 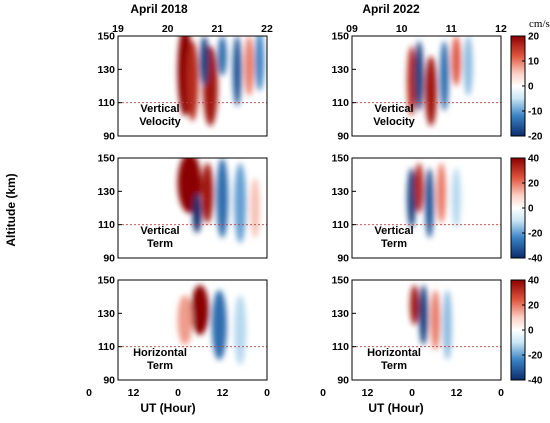 What do you see at coordinates (534, 159) in the screenshot?
I see `colorbar-tick-label: 40` at bounding box center [534, 159].